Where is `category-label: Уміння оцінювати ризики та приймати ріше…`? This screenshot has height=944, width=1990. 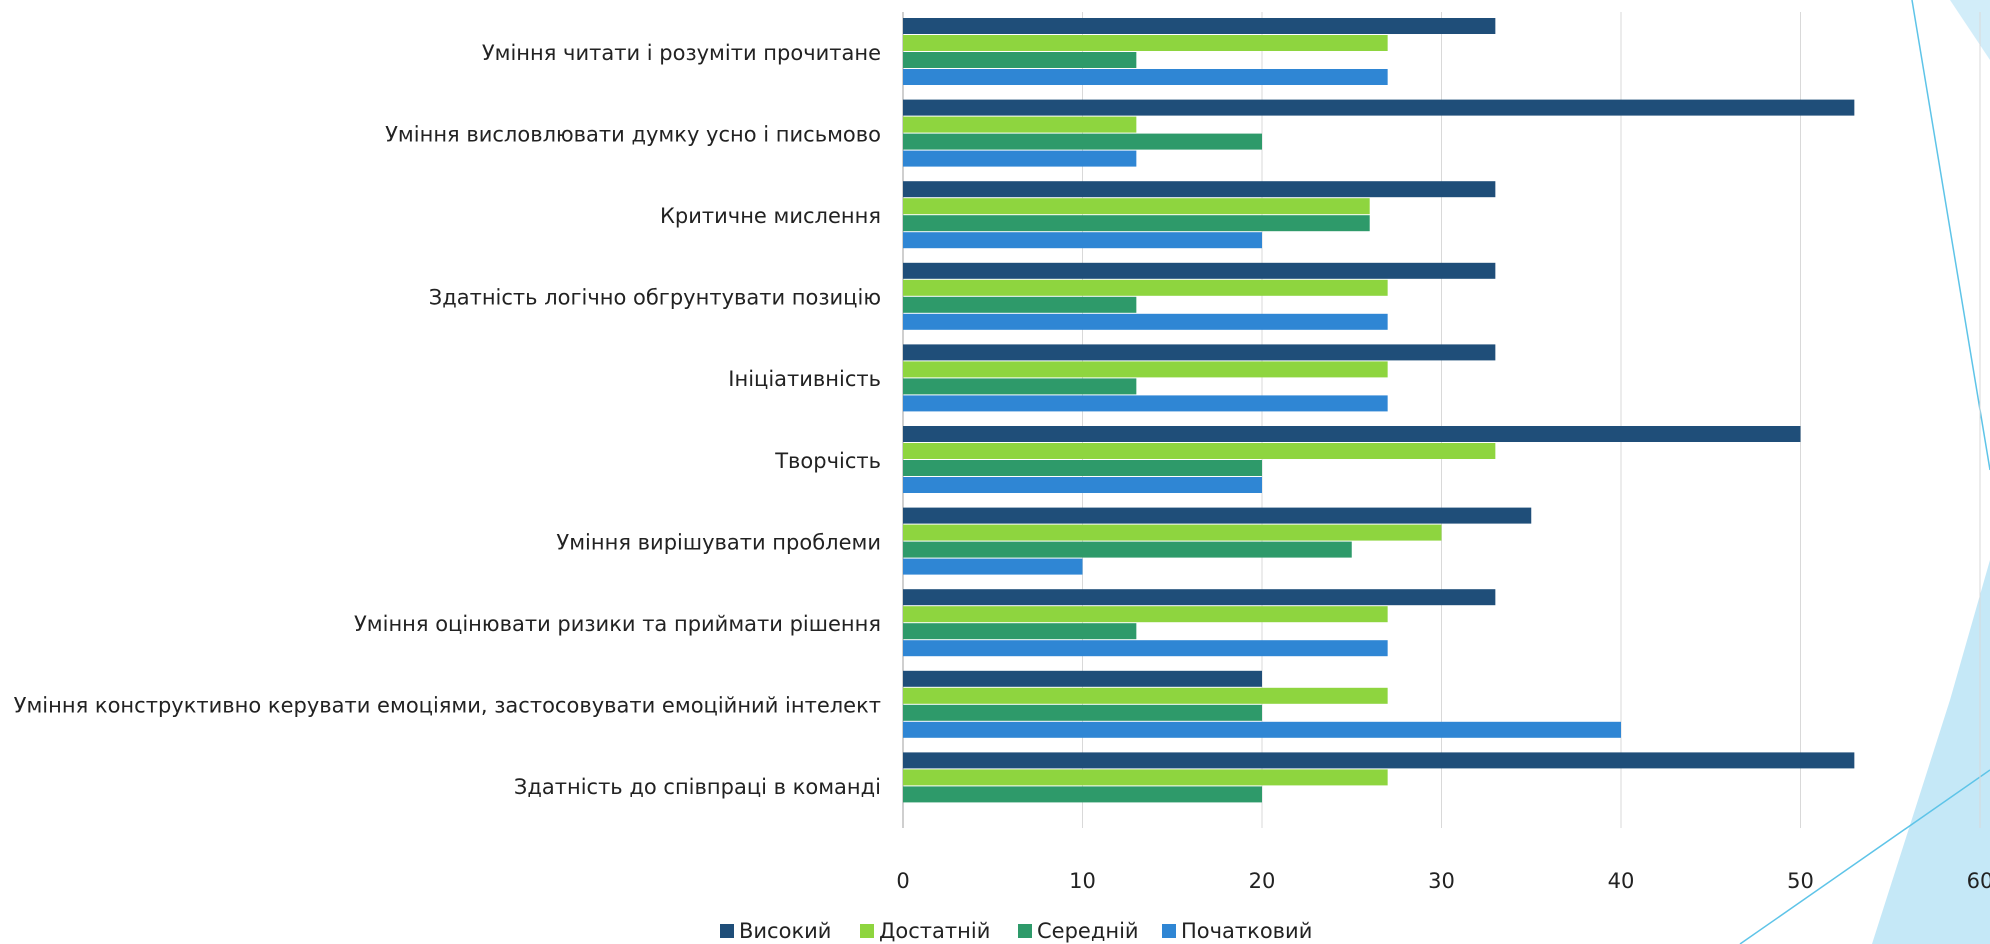 category-label: Уміння оцінювати ризики та приймати ріше… is located at coordinates (617, 624).